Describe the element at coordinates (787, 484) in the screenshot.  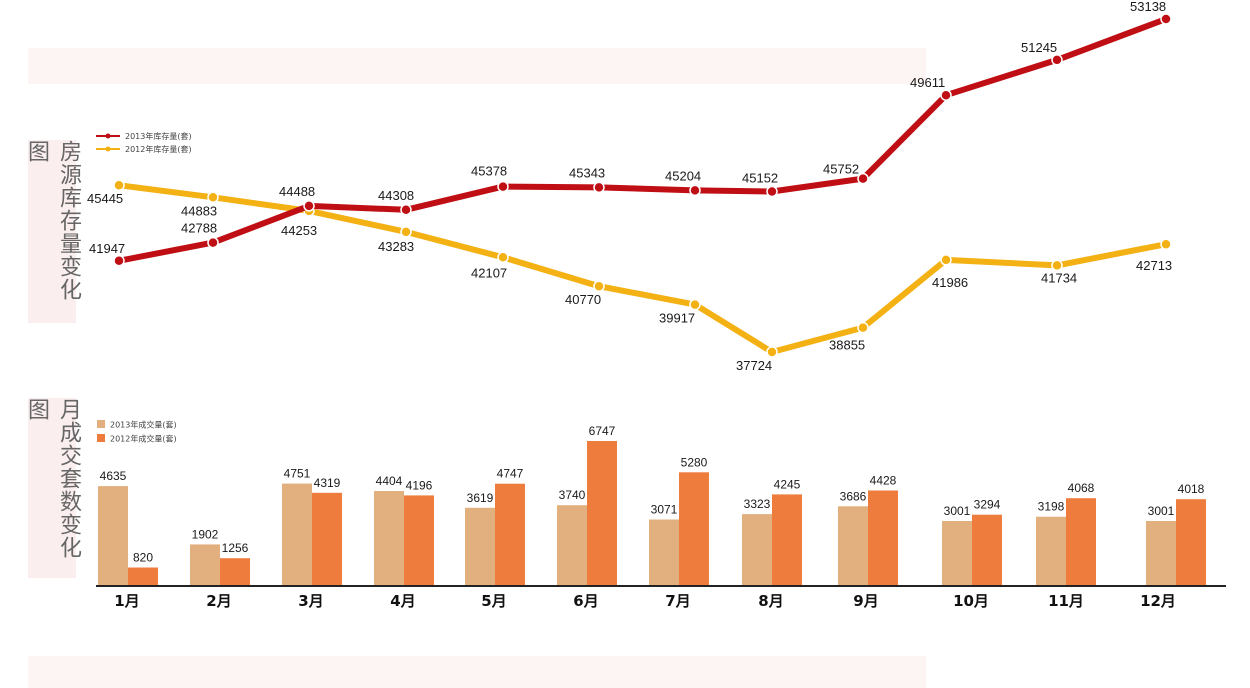
I see `sales-data-label: 4245` at that location.